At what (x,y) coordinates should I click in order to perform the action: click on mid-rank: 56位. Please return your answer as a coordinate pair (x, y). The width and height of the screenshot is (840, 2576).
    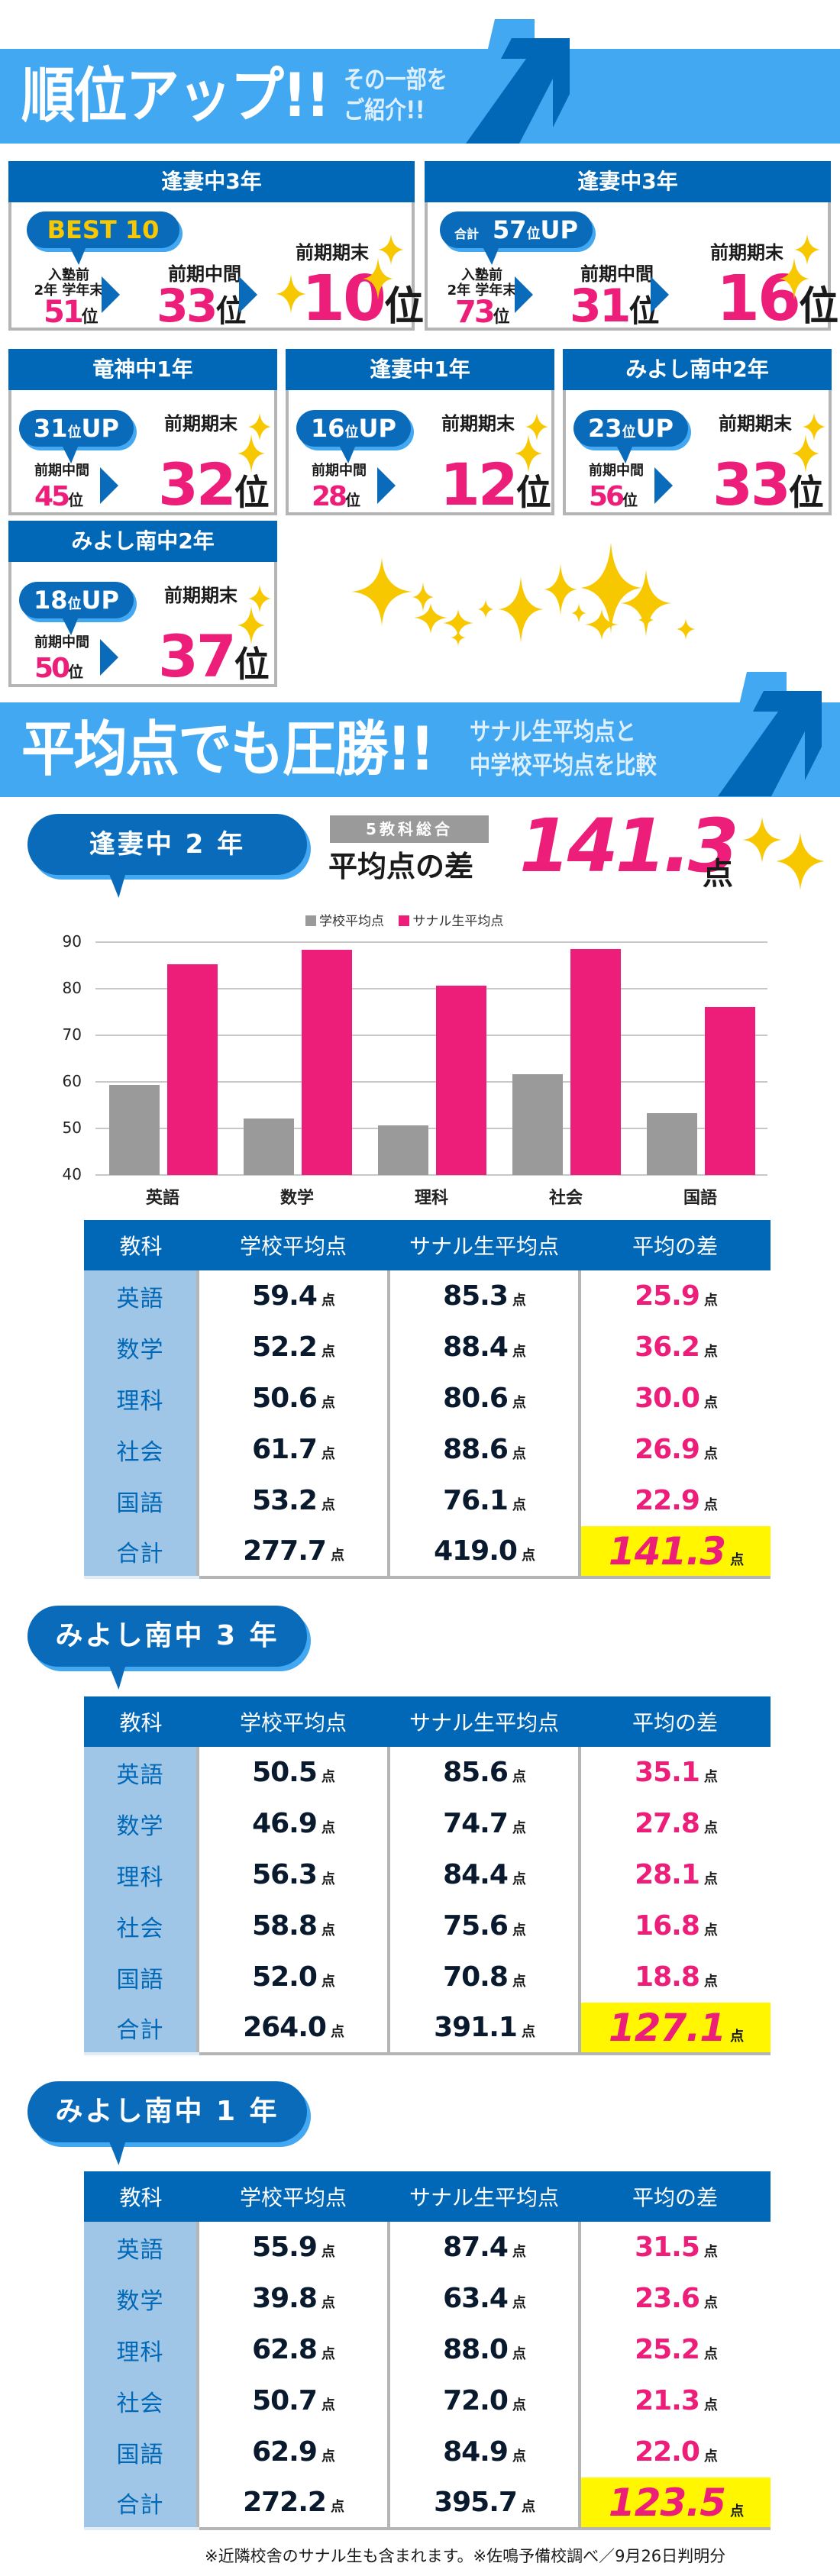
    Looking at the image, I should click on (613, 496).